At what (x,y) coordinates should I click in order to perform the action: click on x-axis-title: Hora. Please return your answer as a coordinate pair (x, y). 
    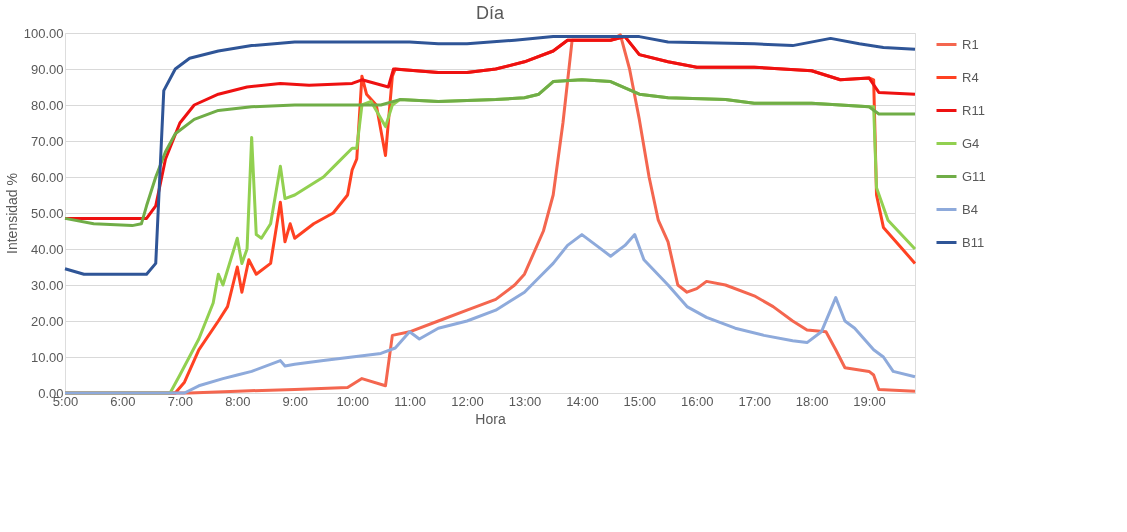
    Looking at the image, I should click on (490, 418).